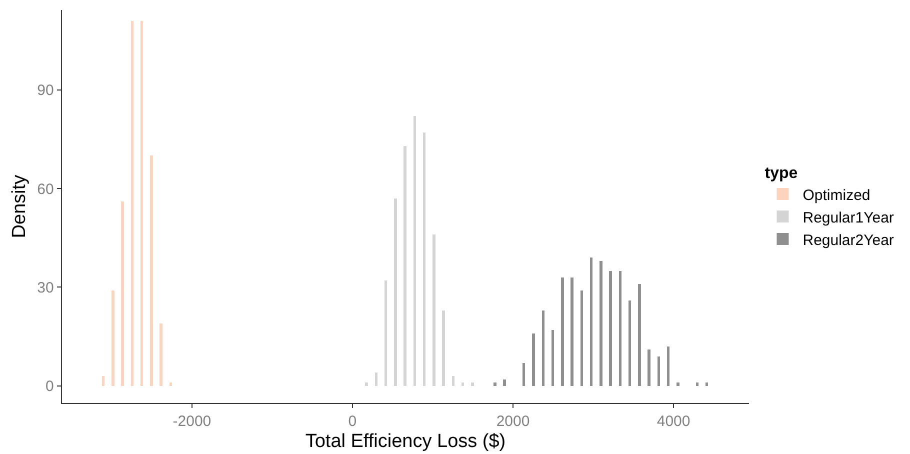  What do you see at coordinates (848, 217) in the screenshot?
I see `legend-label: Regular1Year` at bounding box center [848, 217].